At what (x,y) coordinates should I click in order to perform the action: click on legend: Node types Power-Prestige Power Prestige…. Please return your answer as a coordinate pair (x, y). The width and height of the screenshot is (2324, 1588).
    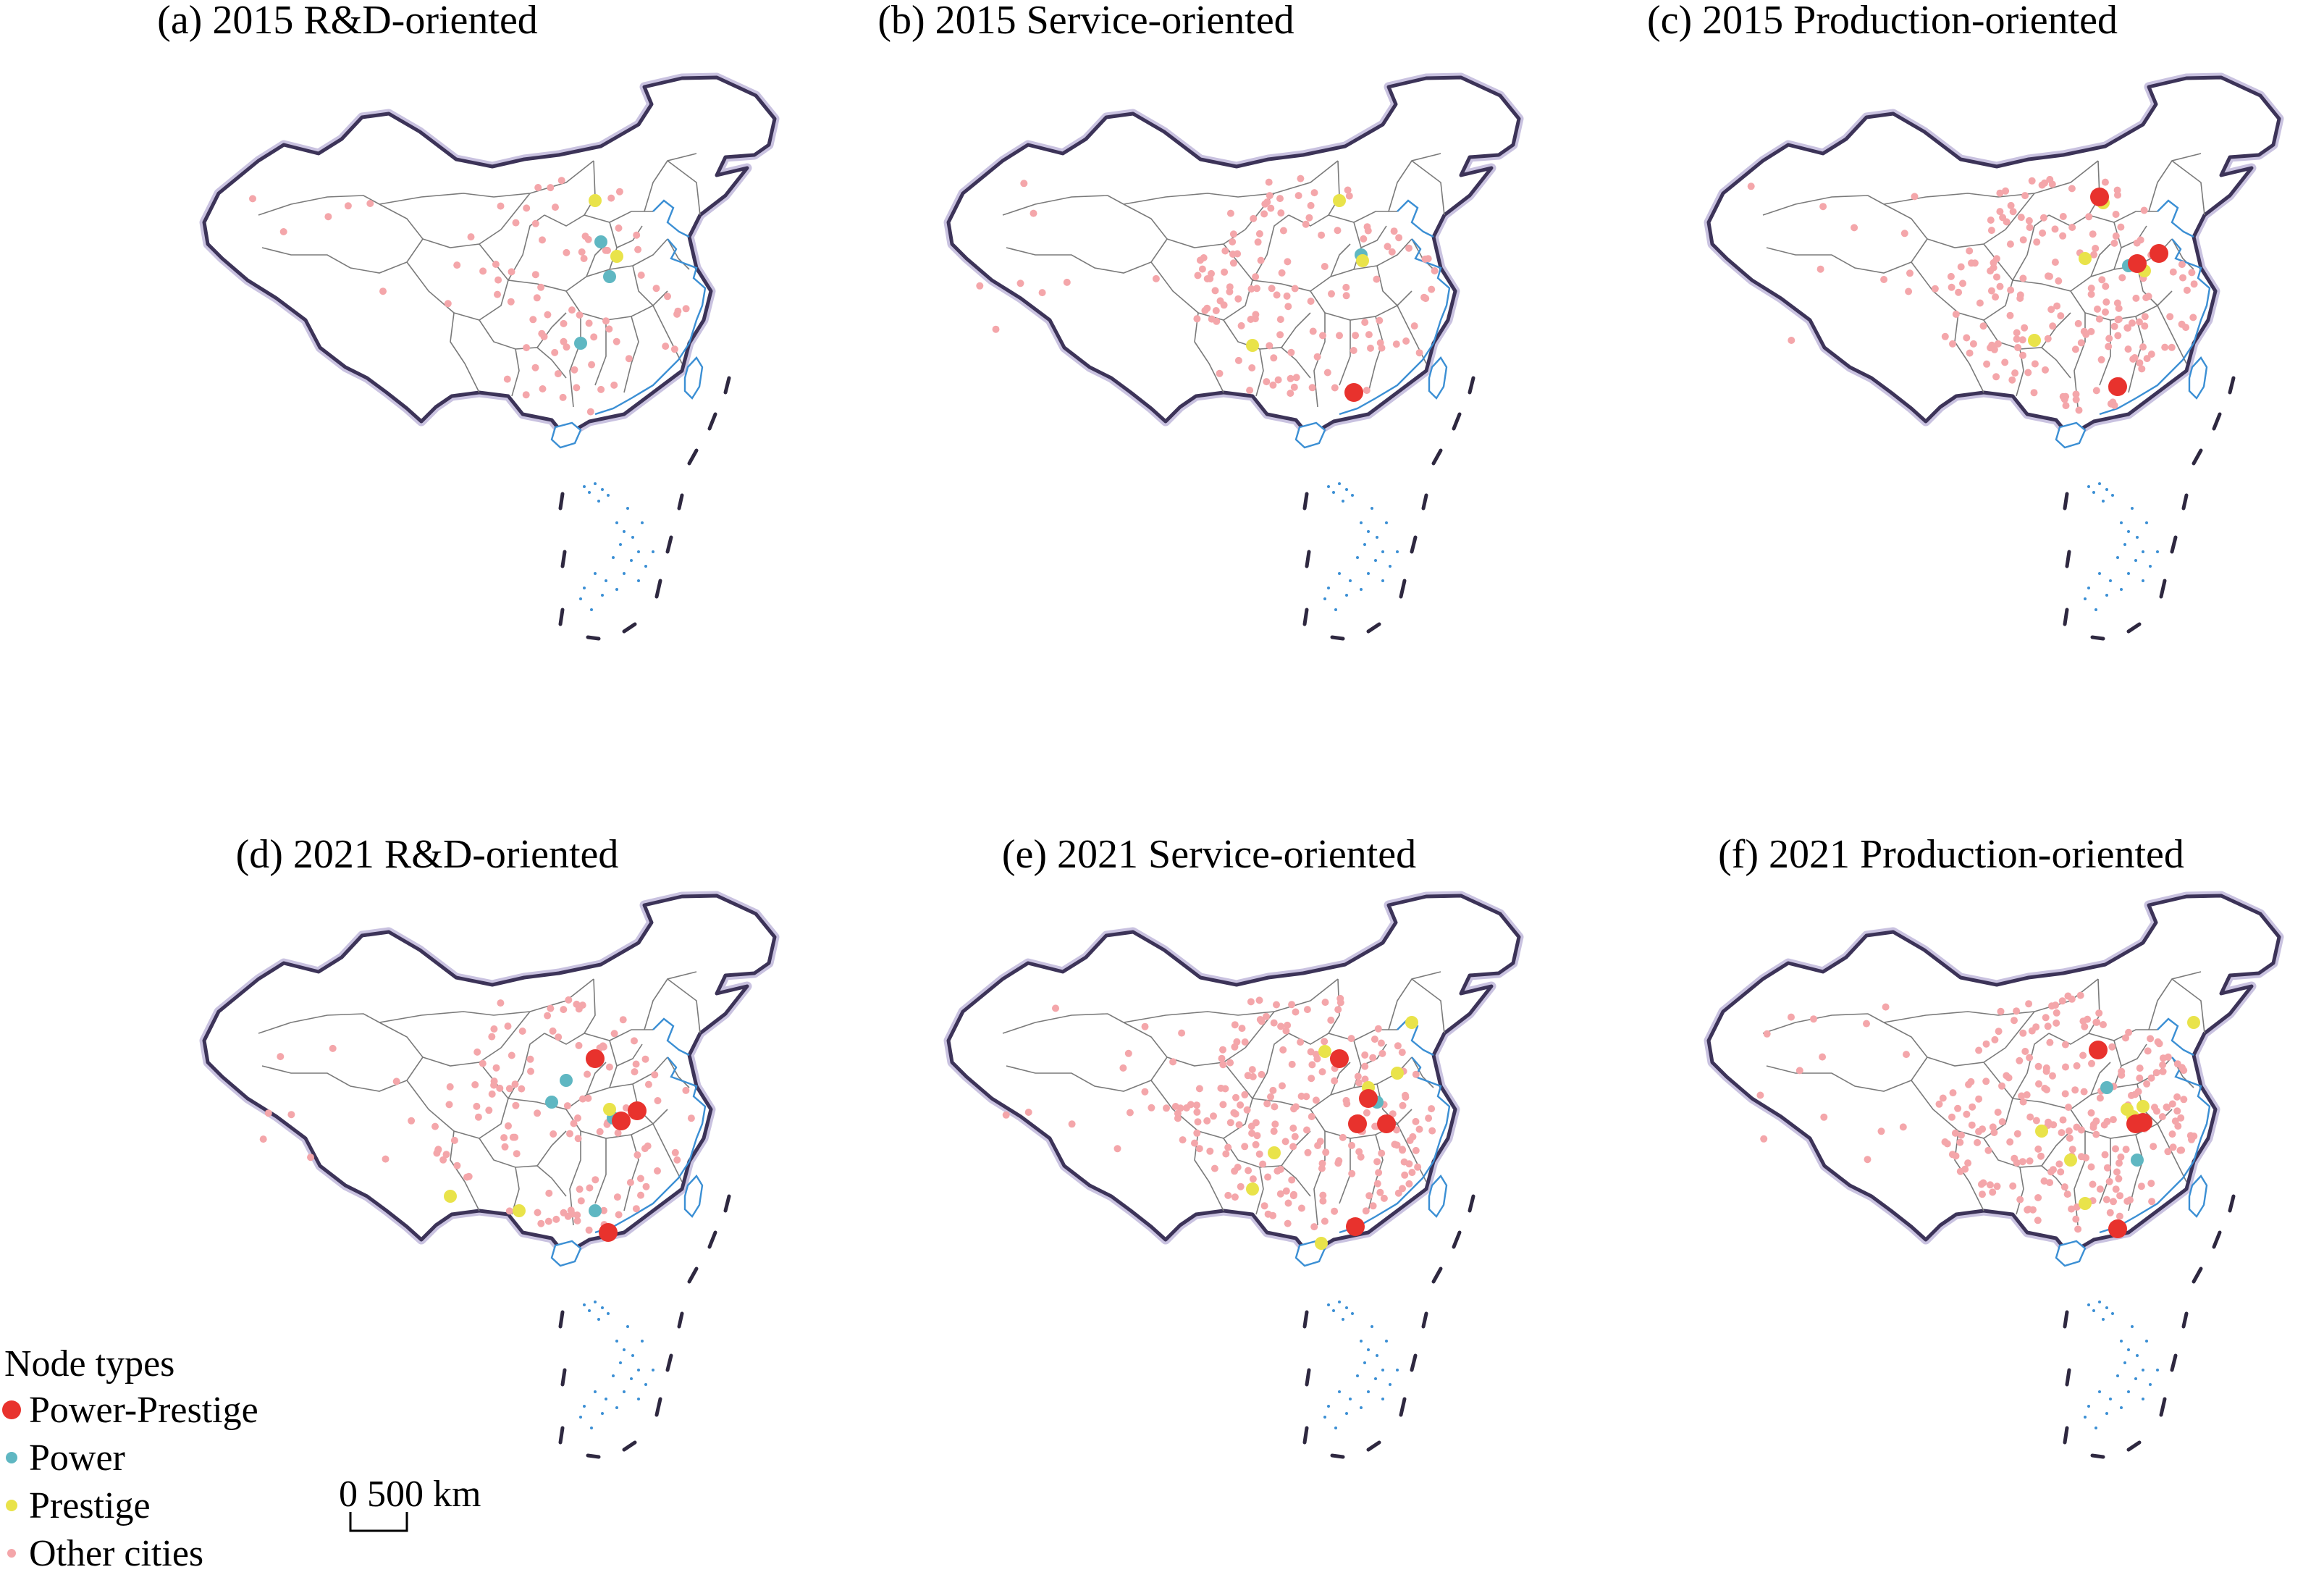
    Looking at the image, I should click on (130, 1459).